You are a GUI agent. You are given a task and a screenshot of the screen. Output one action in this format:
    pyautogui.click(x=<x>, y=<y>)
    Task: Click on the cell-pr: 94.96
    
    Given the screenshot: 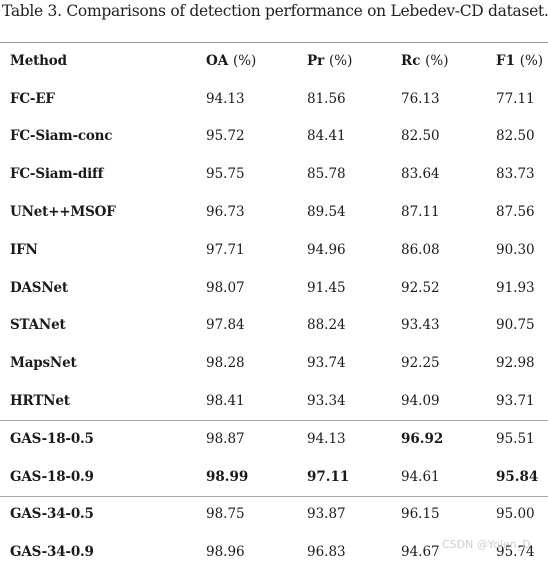 What is the action you would take?
    pyautogui.click(x=326, y=249)
    